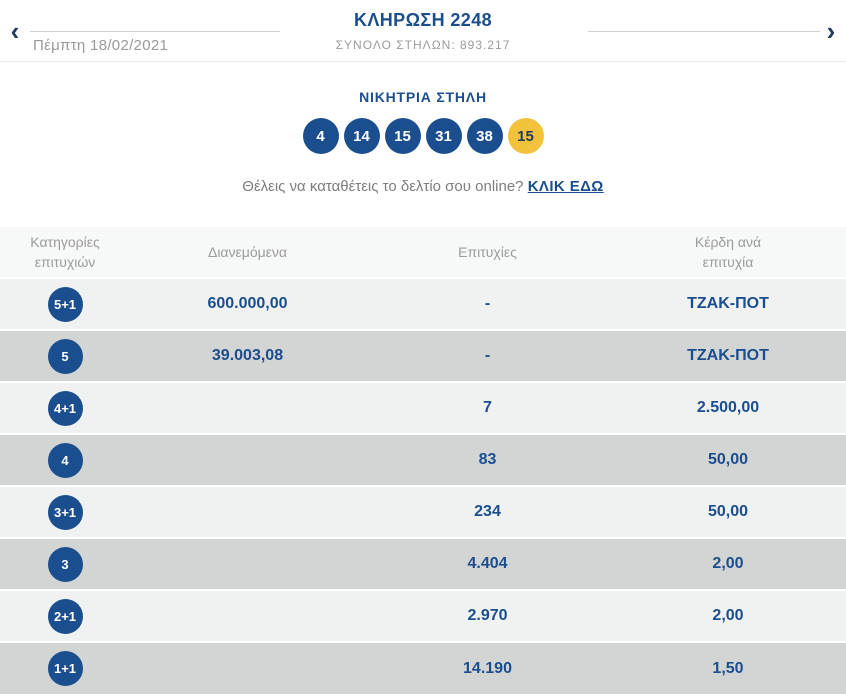  Describe the element at coordinates (65, 304) in the screenshot. I see `category-badge: 5+1` at that location.